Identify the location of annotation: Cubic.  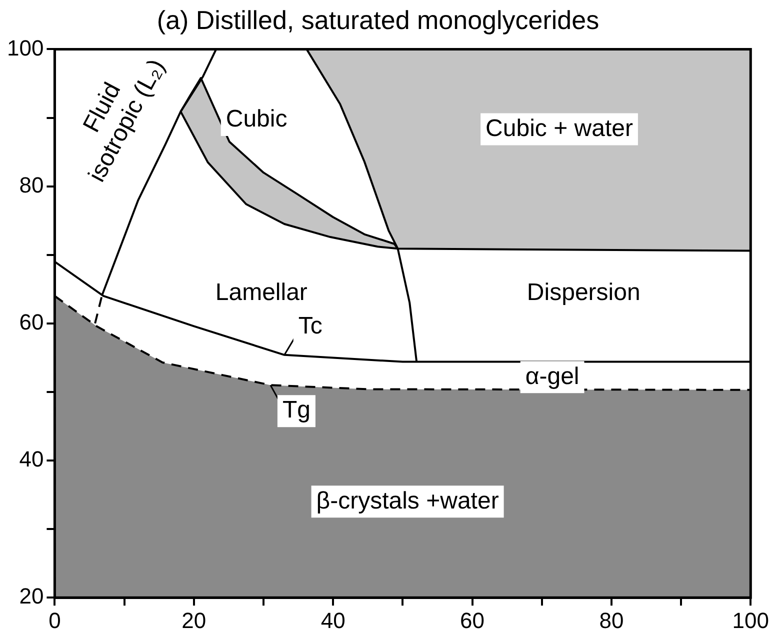
(257, 119).